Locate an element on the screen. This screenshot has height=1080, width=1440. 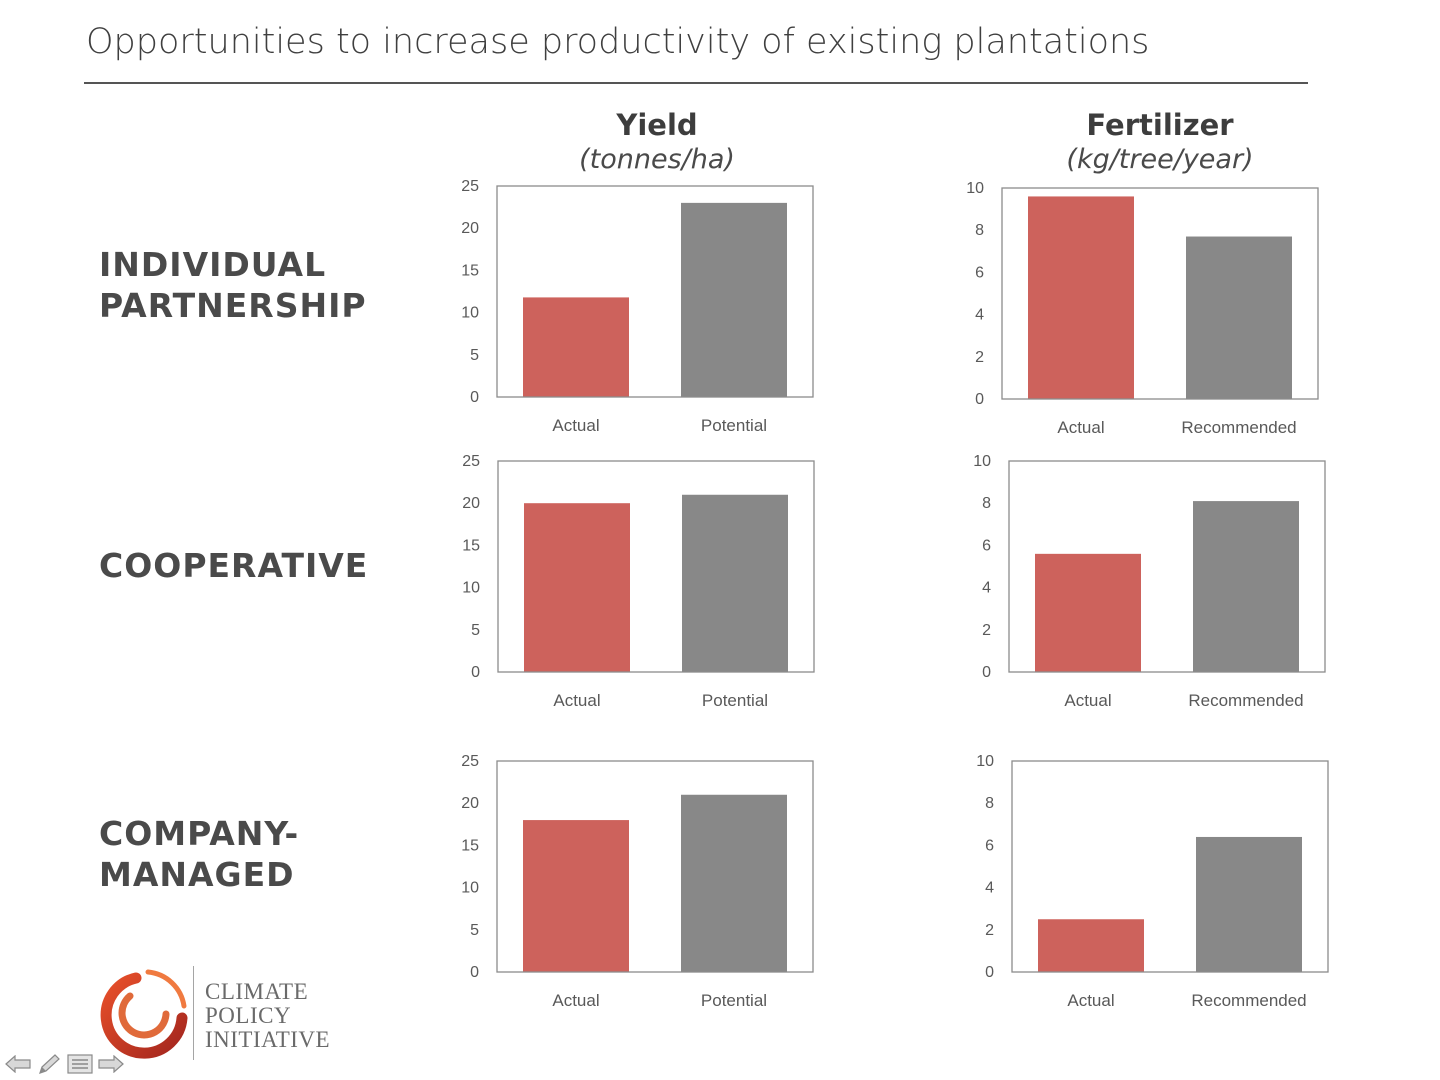
cpi-logo-wordmark: CLIMATE POLICY INITIATIVE is located at coordinates (267, 1016).